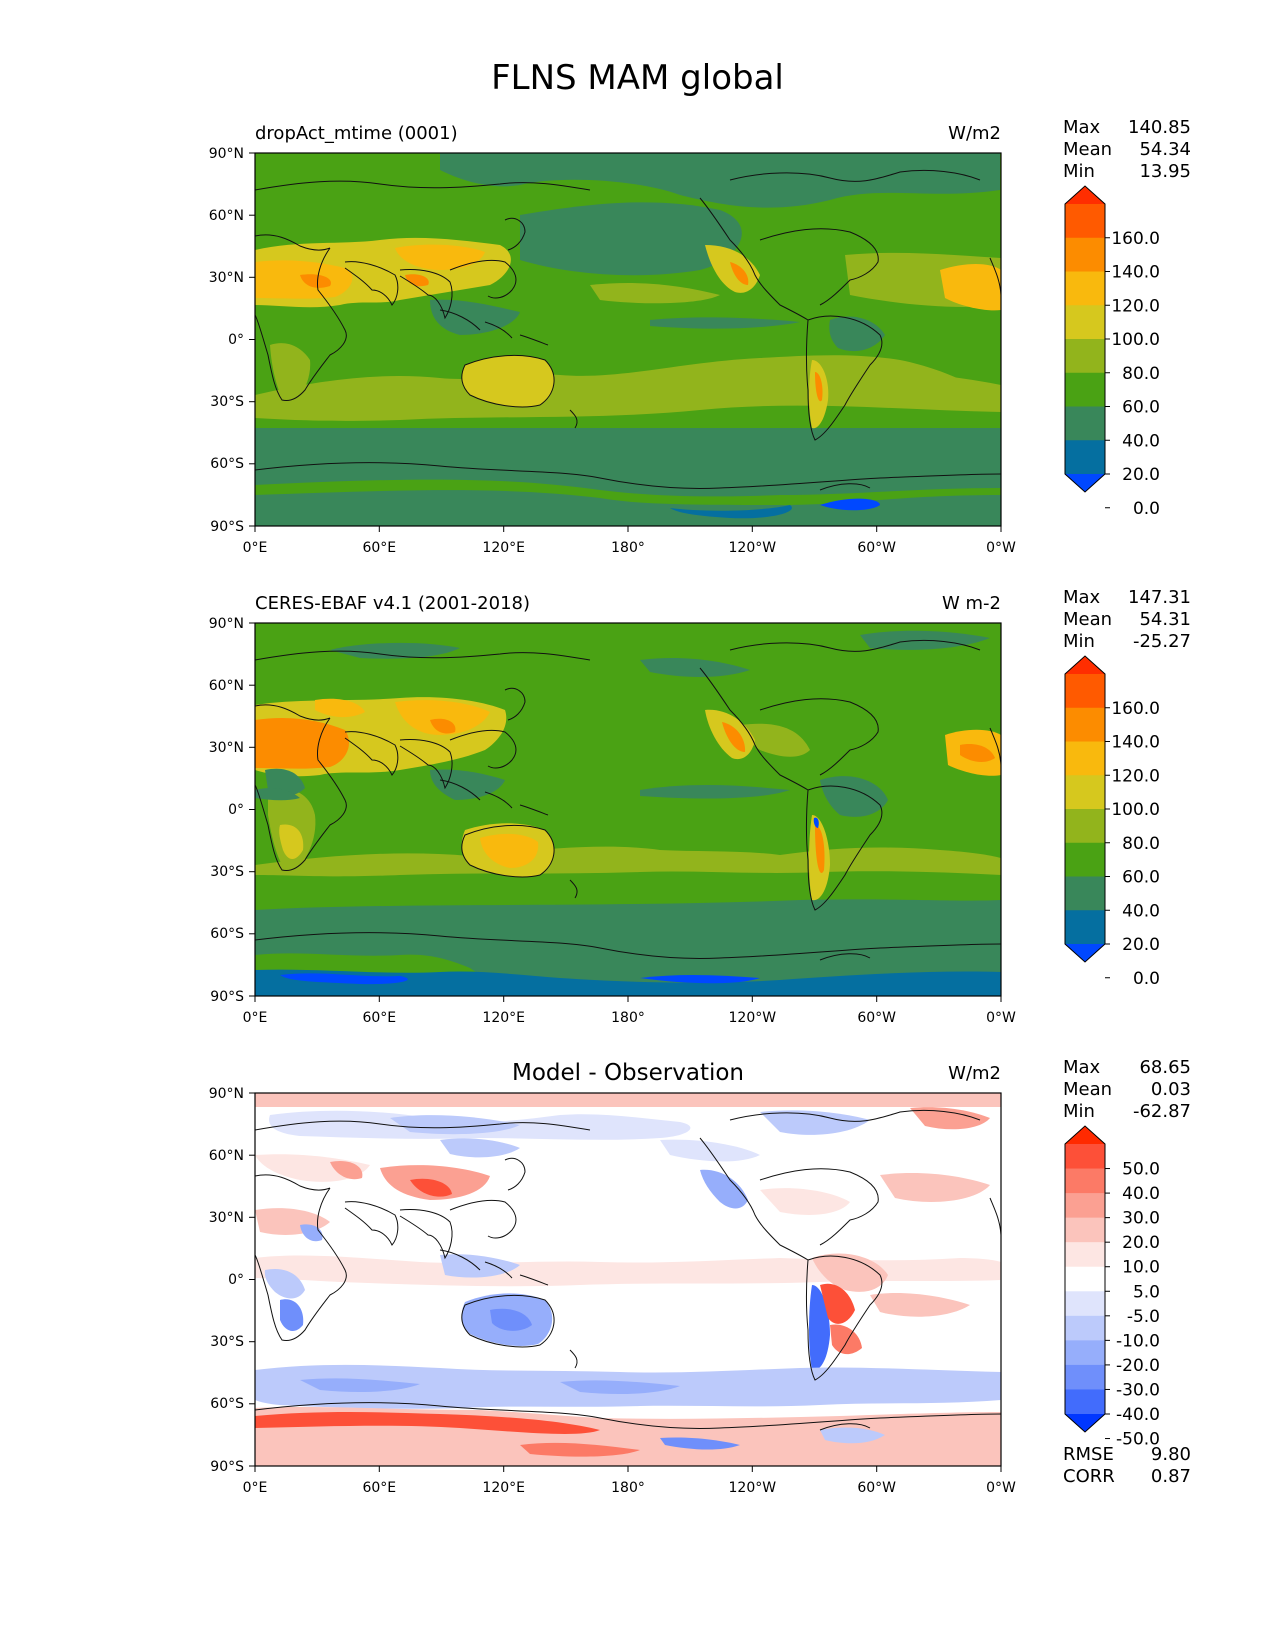 This screenshot has width=1275, height=1650. Describe the element at coordinates (1159, 597) in the screenshot. I see `stat-value: 147.31` at that location.